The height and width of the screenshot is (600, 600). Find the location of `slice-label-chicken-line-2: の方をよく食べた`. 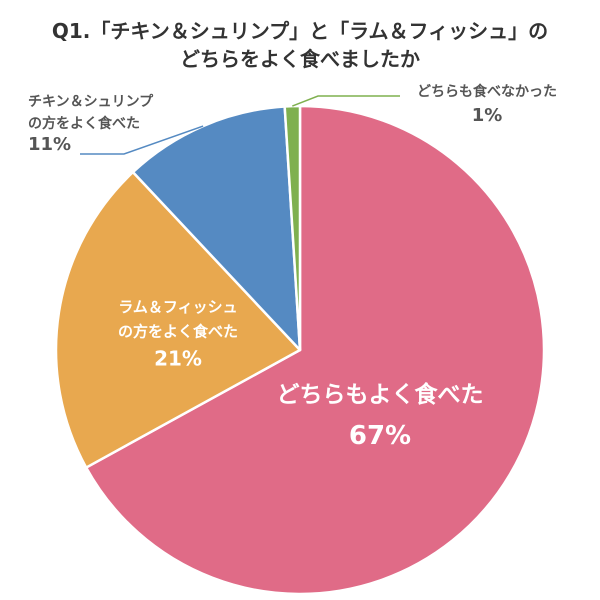

slice-label-chicken-line-2: の方をよく食べた is located at coordinates (84, 123).